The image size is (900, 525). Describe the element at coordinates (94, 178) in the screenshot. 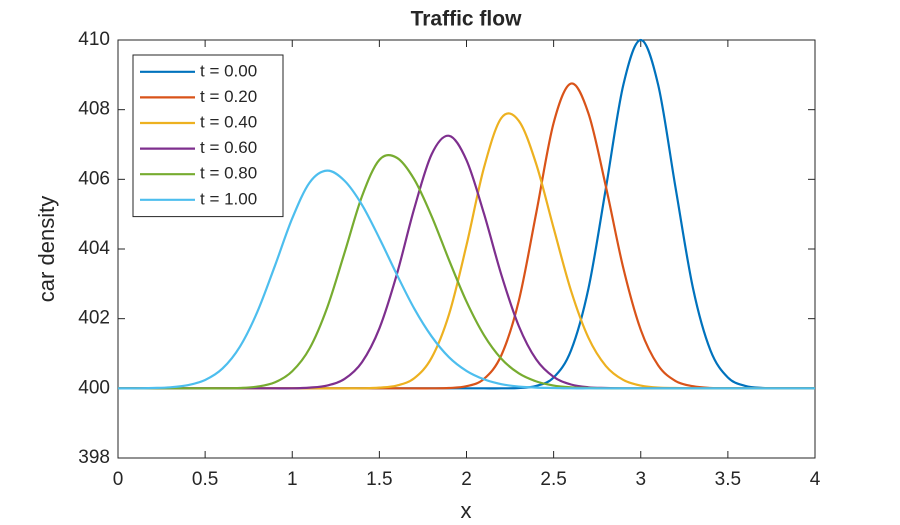

I see `y-tick-label: 406` at that location.